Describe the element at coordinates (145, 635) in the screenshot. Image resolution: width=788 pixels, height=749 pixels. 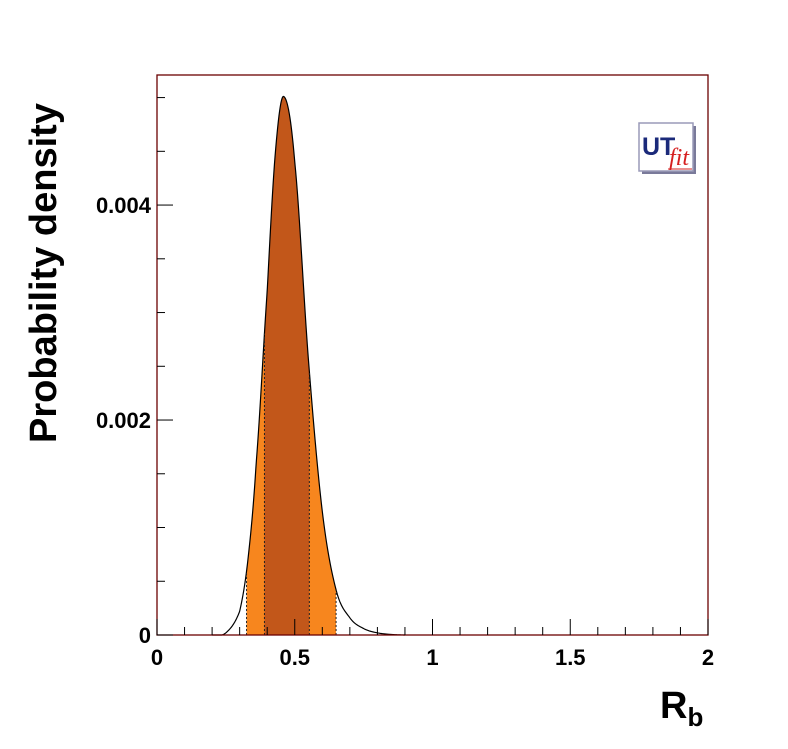
I see `y-tick-label: 0` at that location.